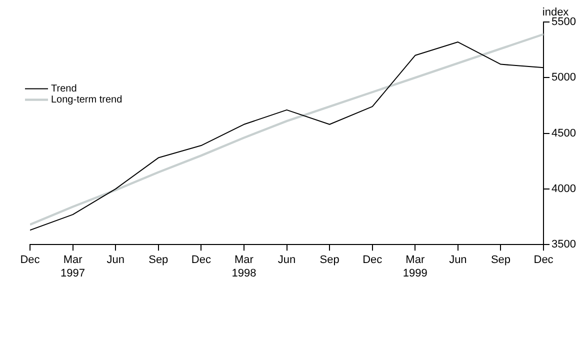  I want to click on y-tick-label: 4000, so click(564, 188).